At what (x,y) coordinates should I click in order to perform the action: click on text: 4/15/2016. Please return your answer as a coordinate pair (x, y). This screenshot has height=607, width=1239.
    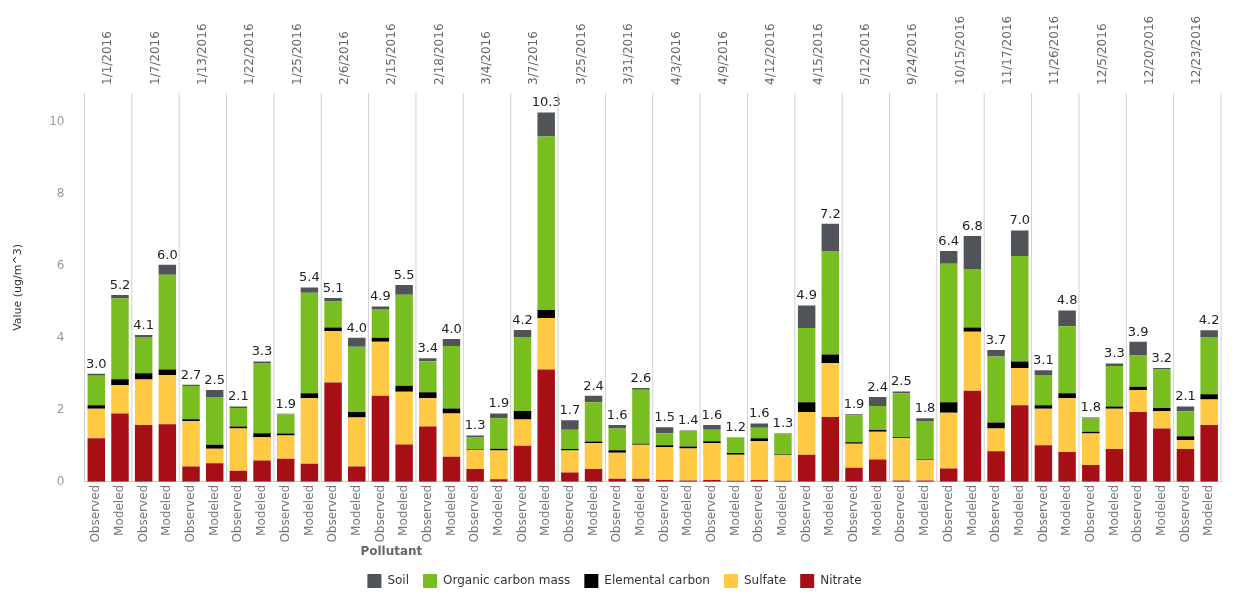
    Looking at the image, I should click on (817, 54).